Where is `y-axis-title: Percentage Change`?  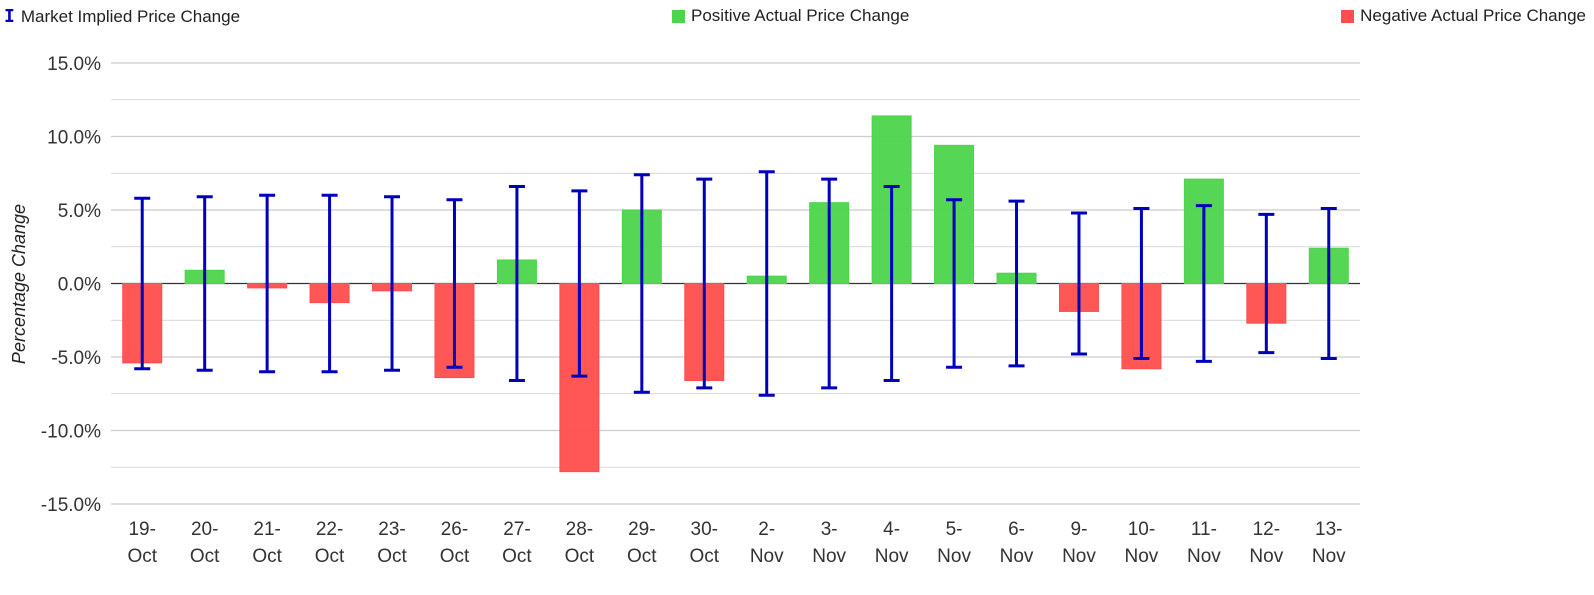 y-axis-title: Percentage Change is located at coordinates (19, 284).